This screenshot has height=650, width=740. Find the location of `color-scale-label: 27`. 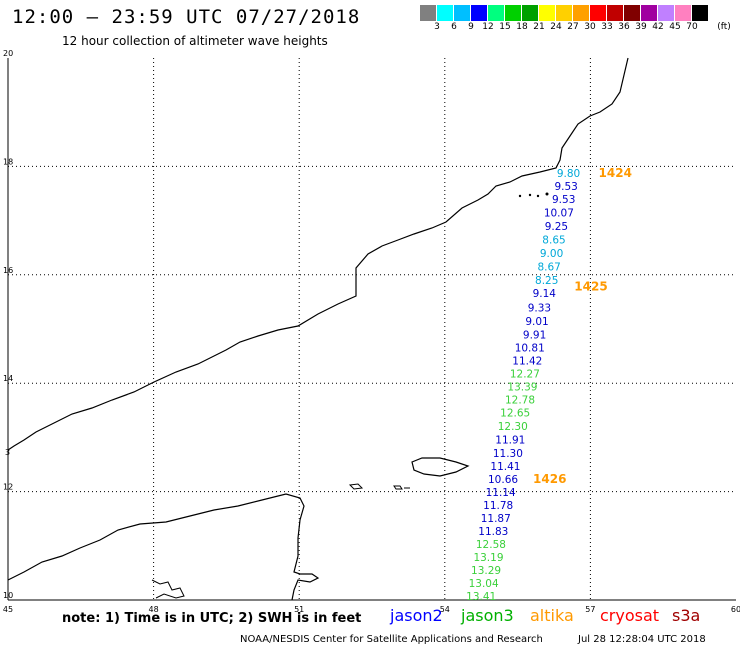

color-scale-label: 27 is located at coordinates (573, 27).